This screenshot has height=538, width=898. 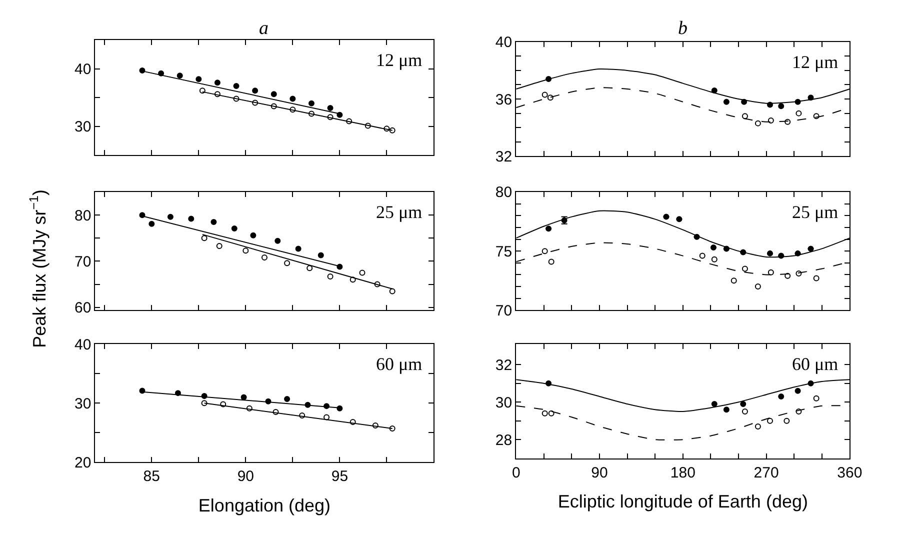 What do you see at coordinates (263, 28) in the screenshot?
I see `chart-title: a` at bounding box center [263, 28].